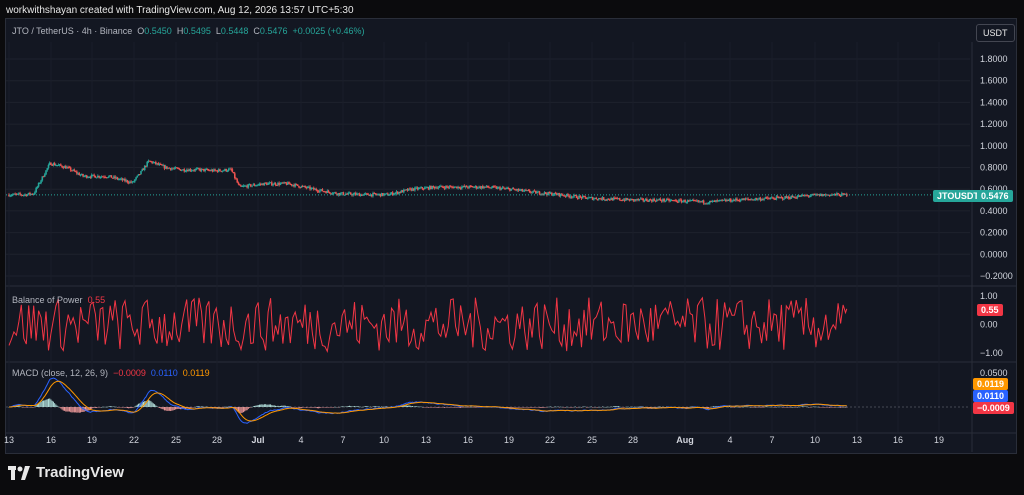  I want to click on currency-button: USDT, so click(995, 33).